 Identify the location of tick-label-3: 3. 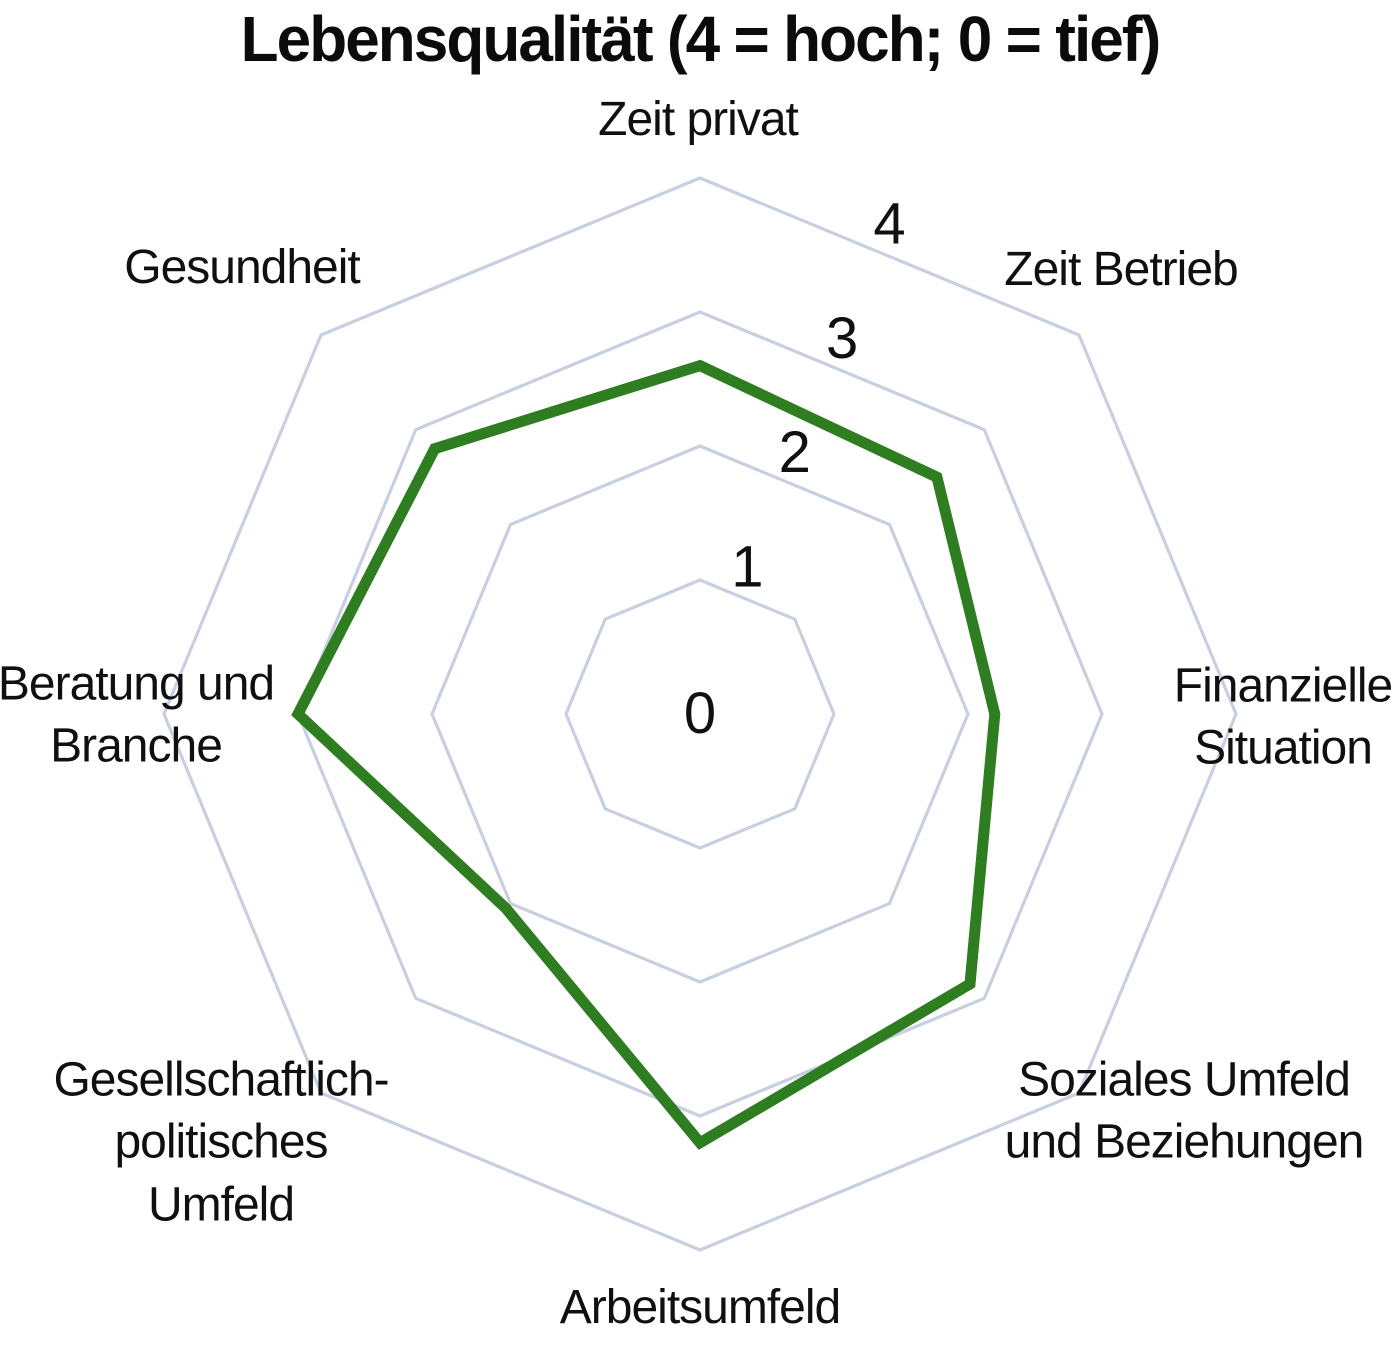
(842, 338).